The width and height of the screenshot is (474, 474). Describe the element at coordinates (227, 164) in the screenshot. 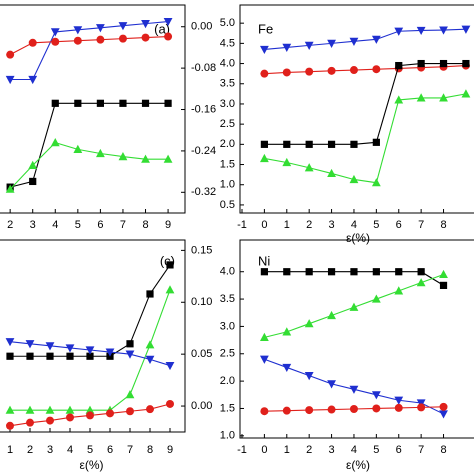

I see `y-tick-label: 1.5` at that location.